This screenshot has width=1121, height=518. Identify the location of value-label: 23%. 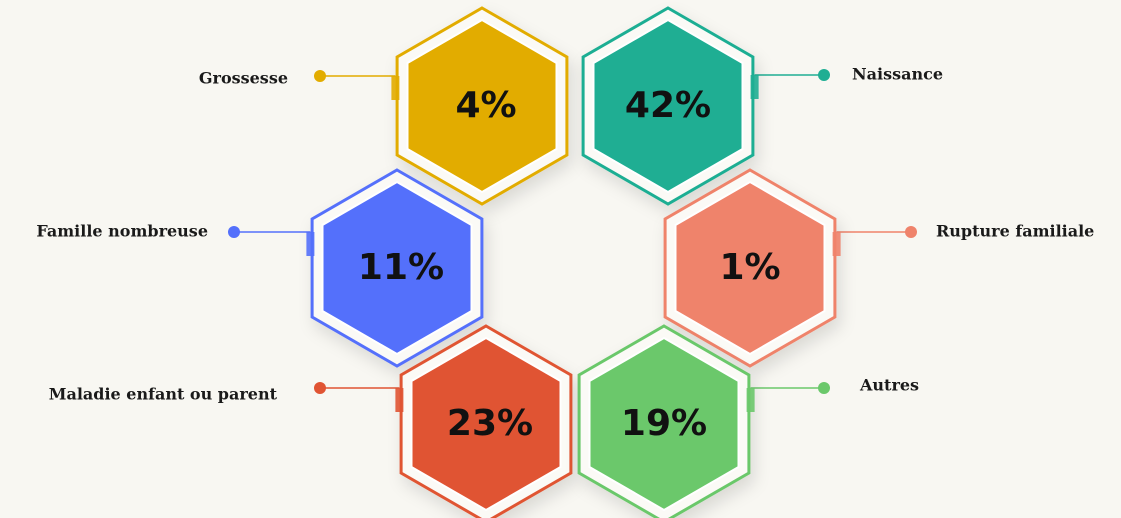
(490, 423).